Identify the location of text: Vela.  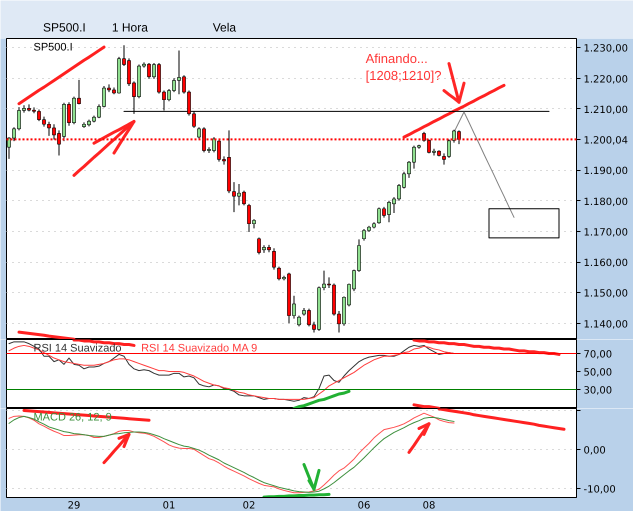
(224, 27).